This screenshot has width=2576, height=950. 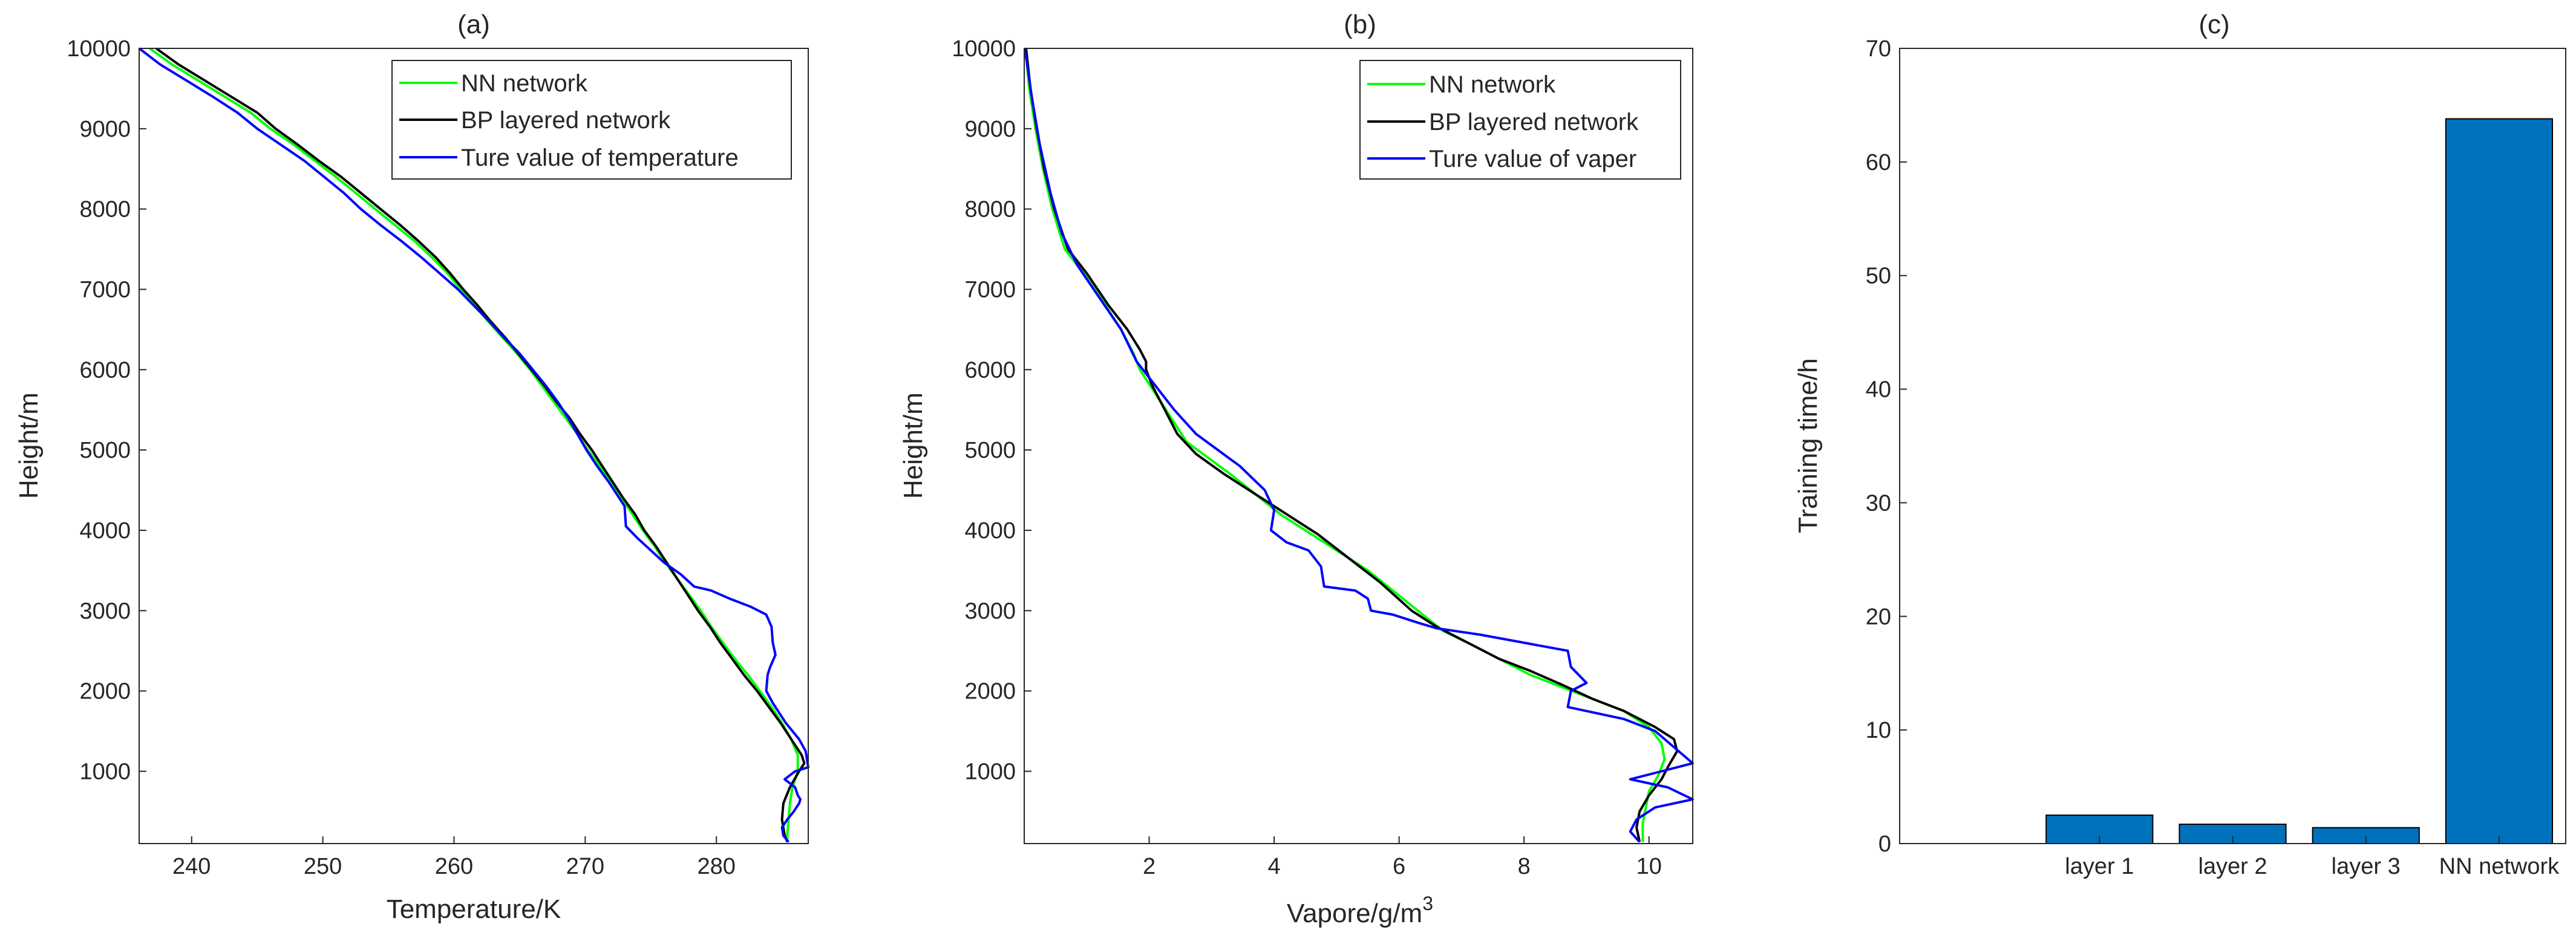 What do you see at coordinates (2099, 866) in the screenshot?
I see `c-x-tick-label: layer 1` at bounding box center [2099, 866].